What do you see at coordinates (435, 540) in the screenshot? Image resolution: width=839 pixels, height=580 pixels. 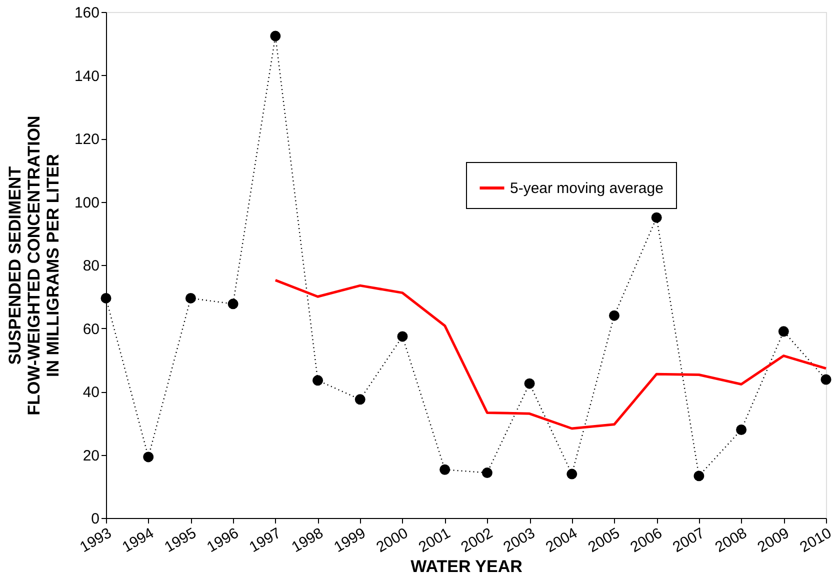 I see `x-tick-label: 2001` at bounding box center [435, 540].